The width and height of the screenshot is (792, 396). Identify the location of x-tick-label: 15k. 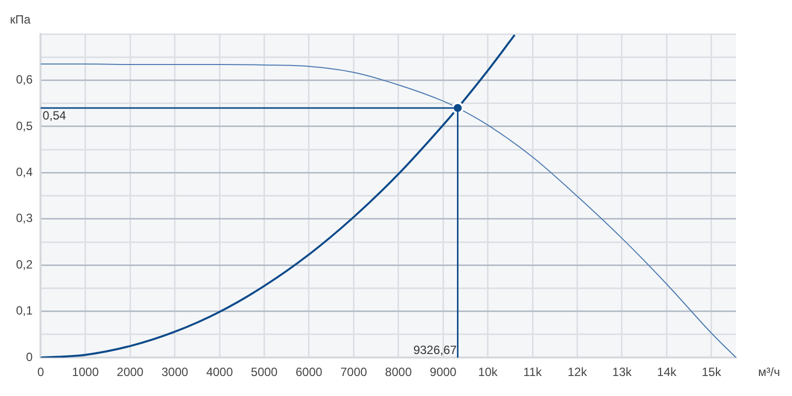
(712, 372).